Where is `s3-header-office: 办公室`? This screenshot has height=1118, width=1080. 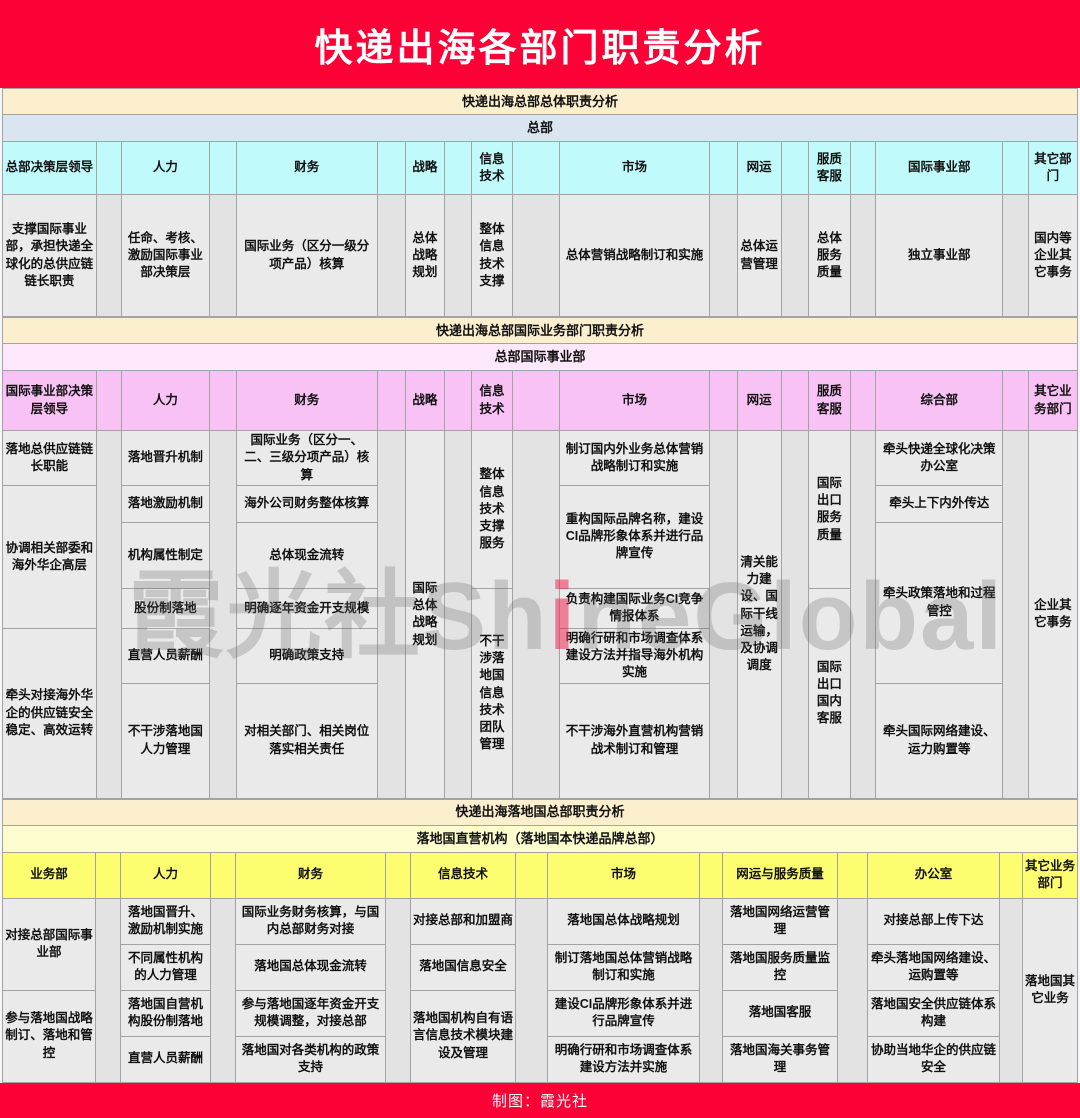
s3-header-office: 办公室 is located at coordinates (933, 875).